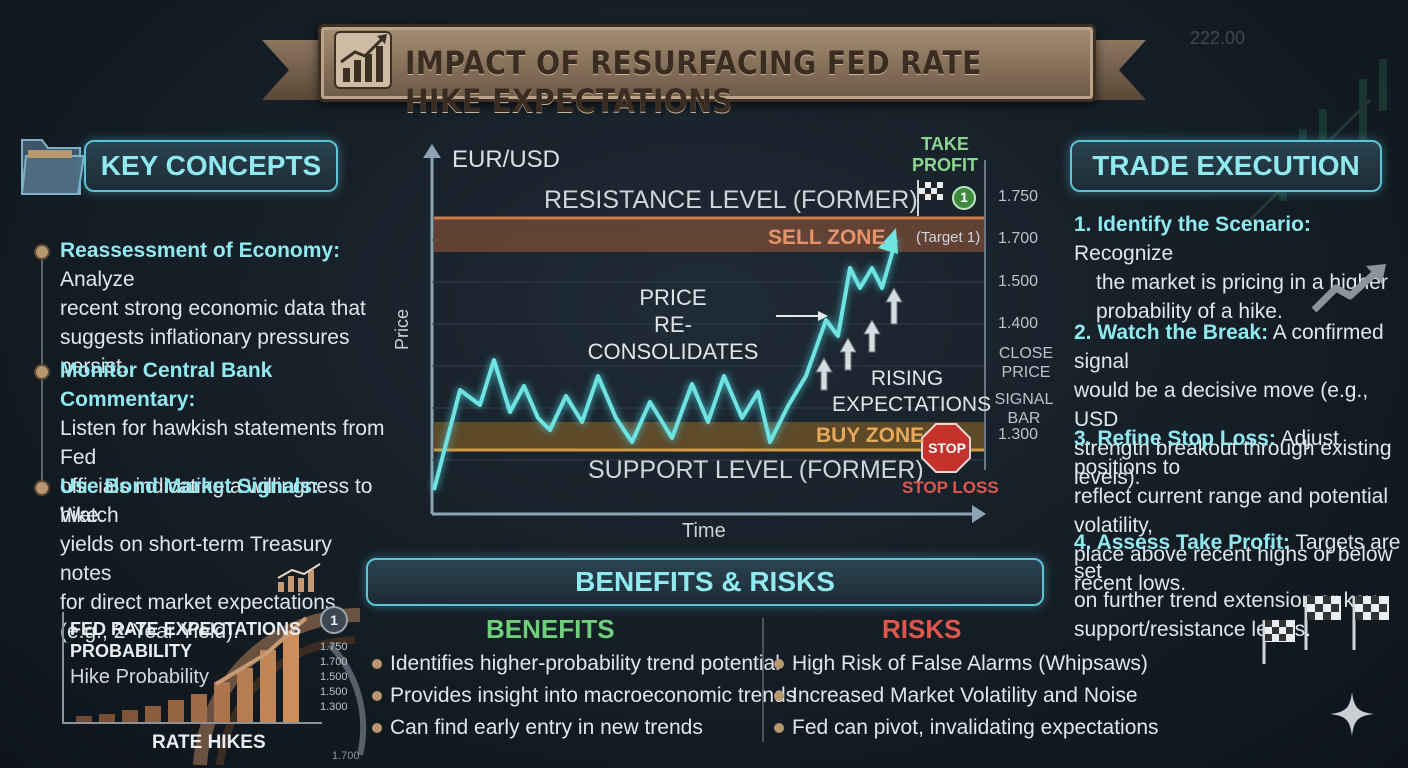 The width and height of the screenshot is (1408, 768). I want to click on target-badge-text: 1, so click(964, 197).